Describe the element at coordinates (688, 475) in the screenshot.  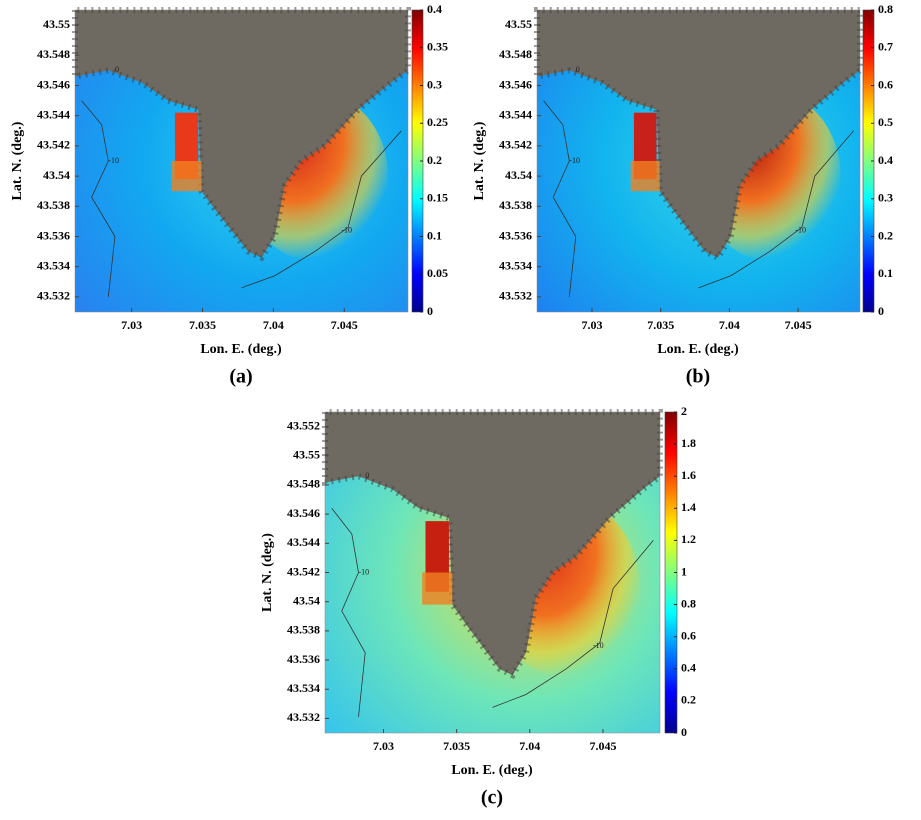
I see `colorbar-tick-label: 1.6` at that location.